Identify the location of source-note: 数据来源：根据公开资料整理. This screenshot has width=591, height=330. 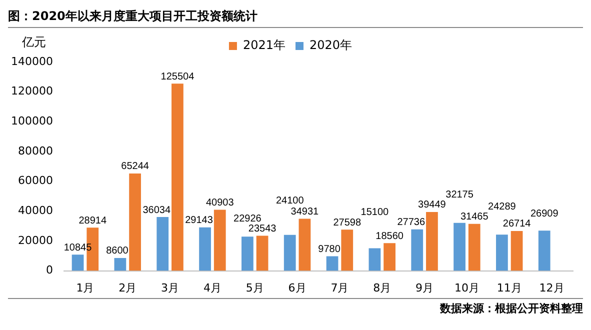
(295, 307).